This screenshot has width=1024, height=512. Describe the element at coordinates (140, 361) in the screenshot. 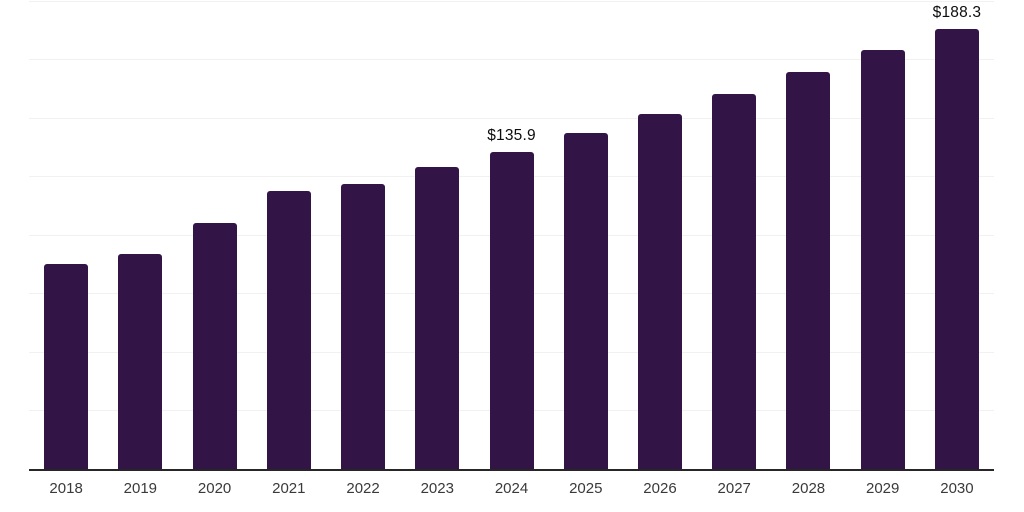

I see `bar-2019` at that location.